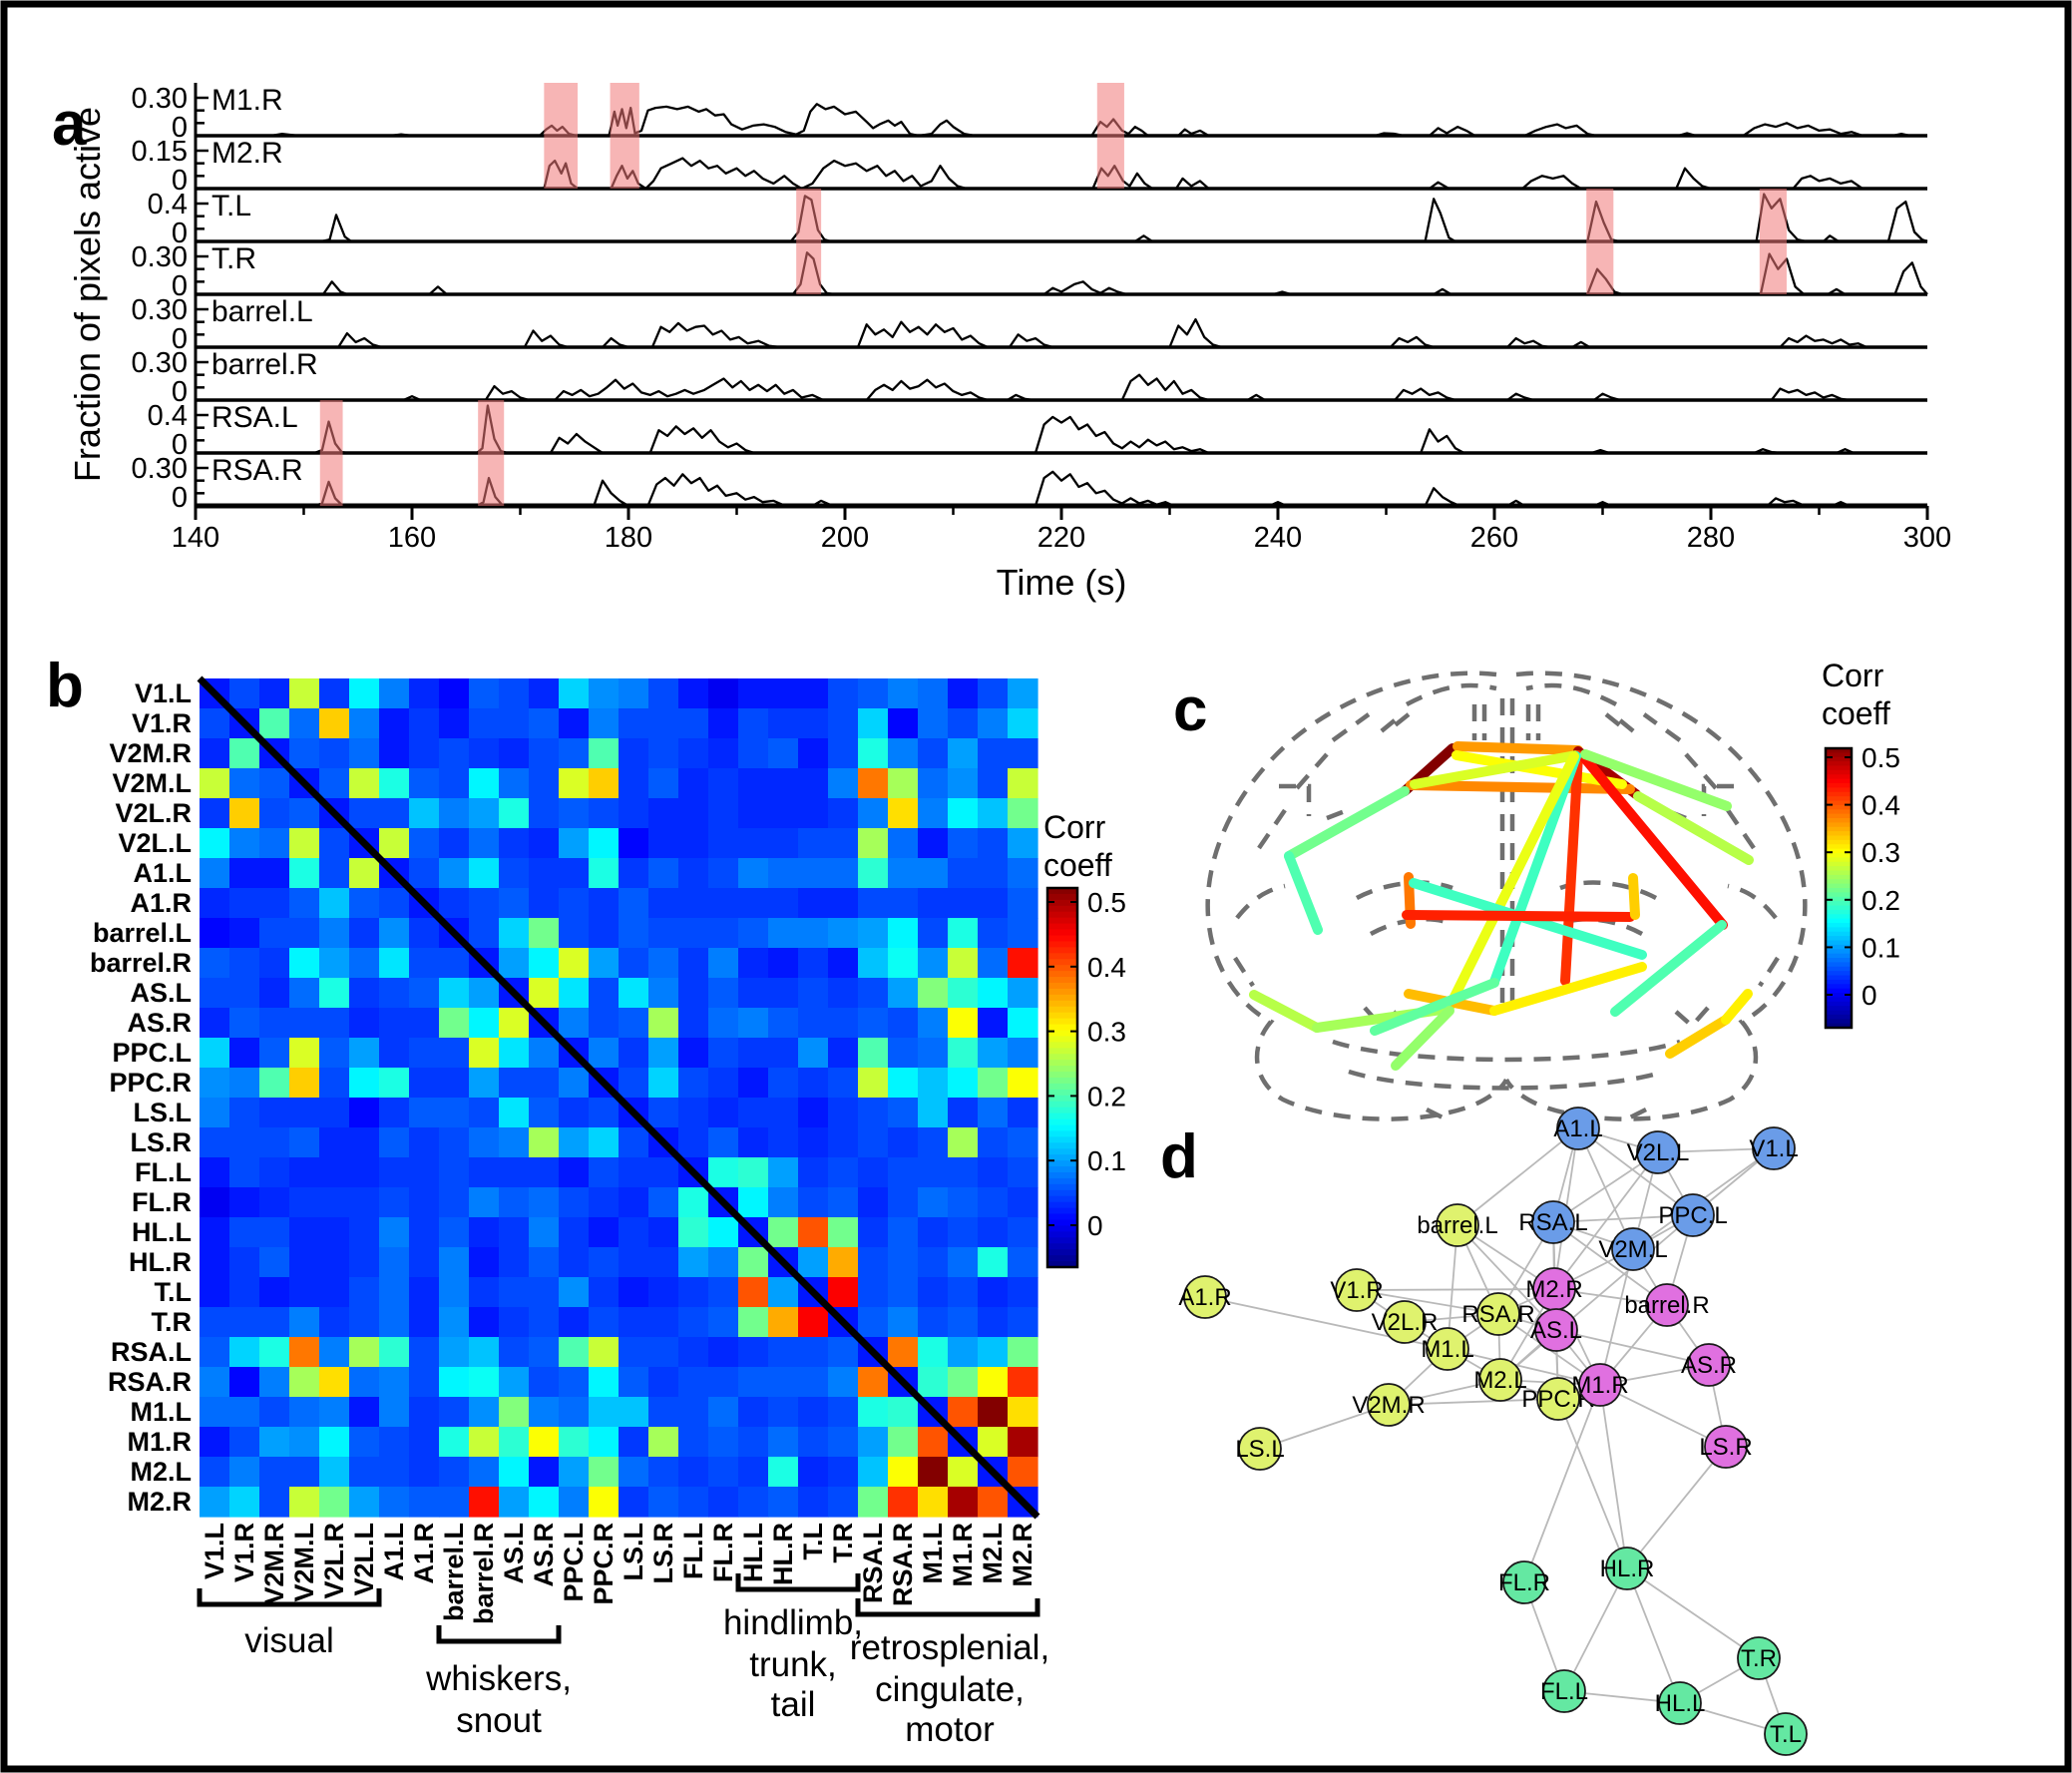 Image resolution: width=2072 pixels, height=1773 pixels. Describe the element at coordinates (163, 1112) in the screenshot. I see `row-label-LS.L: LS.L` at that location.